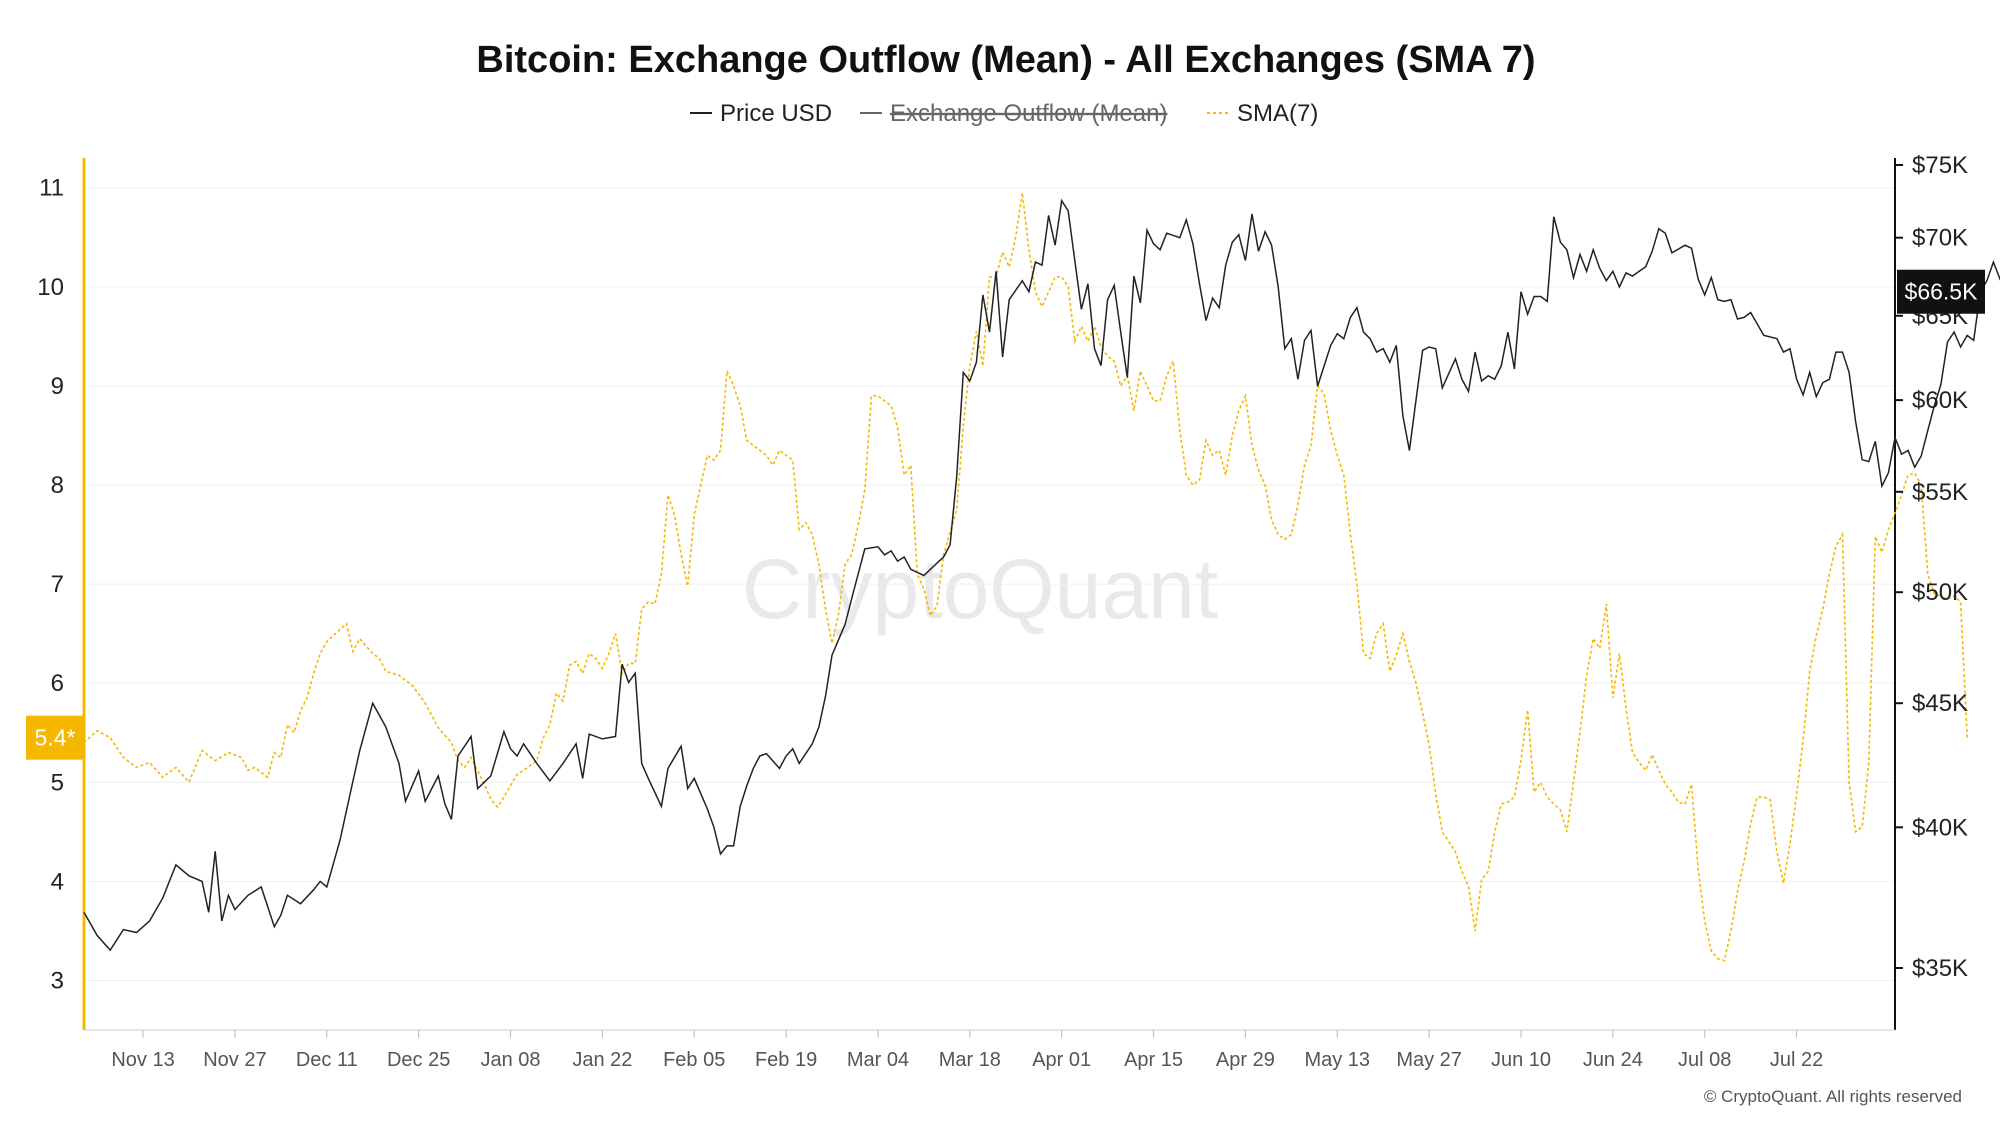  I want to click on right-tick-label: $55K, so click(1940, 492).